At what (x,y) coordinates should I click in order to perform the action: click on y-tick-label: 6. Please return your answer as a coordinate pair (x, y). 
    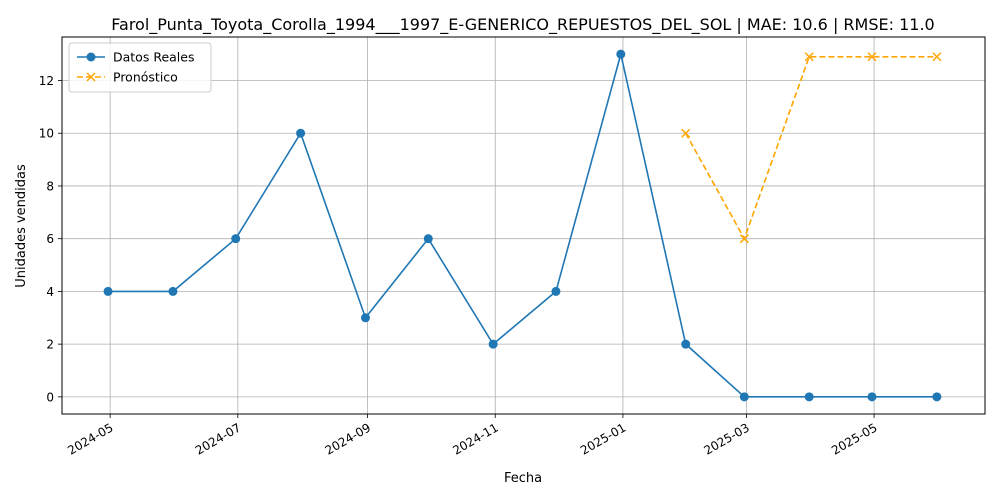
    Looking at the image, I should click on (50, 239).